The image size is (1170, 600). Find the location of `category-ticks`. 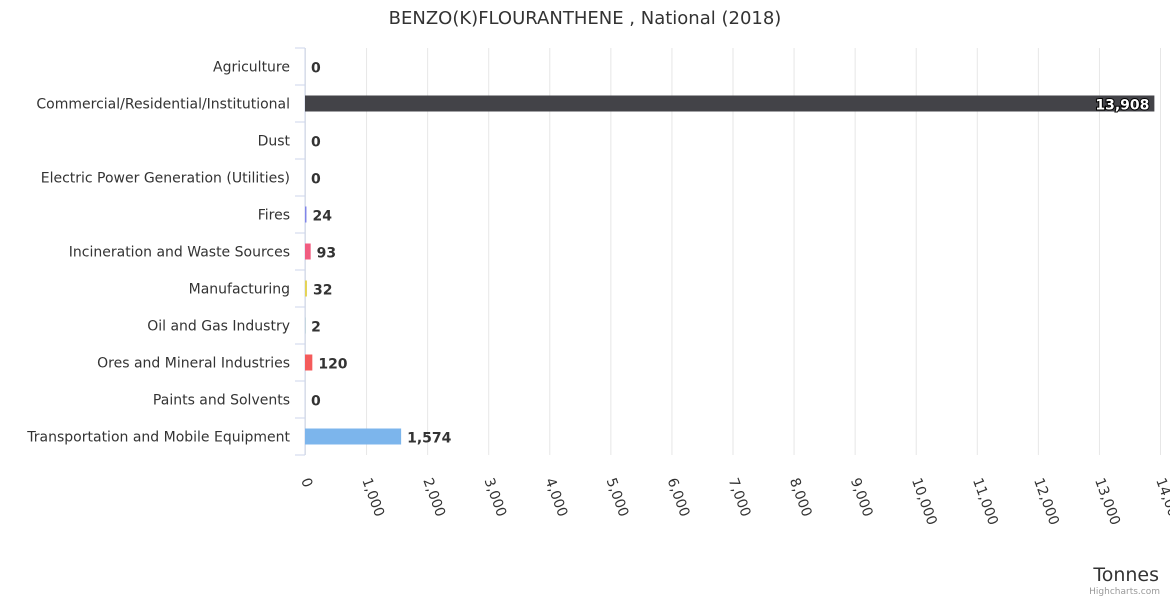

category-ticks is located at coordinates (300, 251).